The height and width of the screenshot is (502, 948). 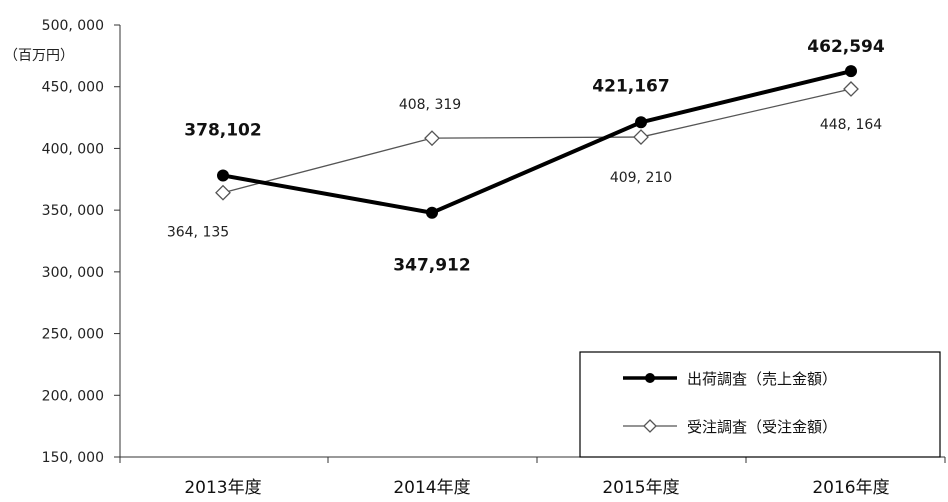 I want to click on y-tick-label: 450, 000, so click(x=73, y=88).